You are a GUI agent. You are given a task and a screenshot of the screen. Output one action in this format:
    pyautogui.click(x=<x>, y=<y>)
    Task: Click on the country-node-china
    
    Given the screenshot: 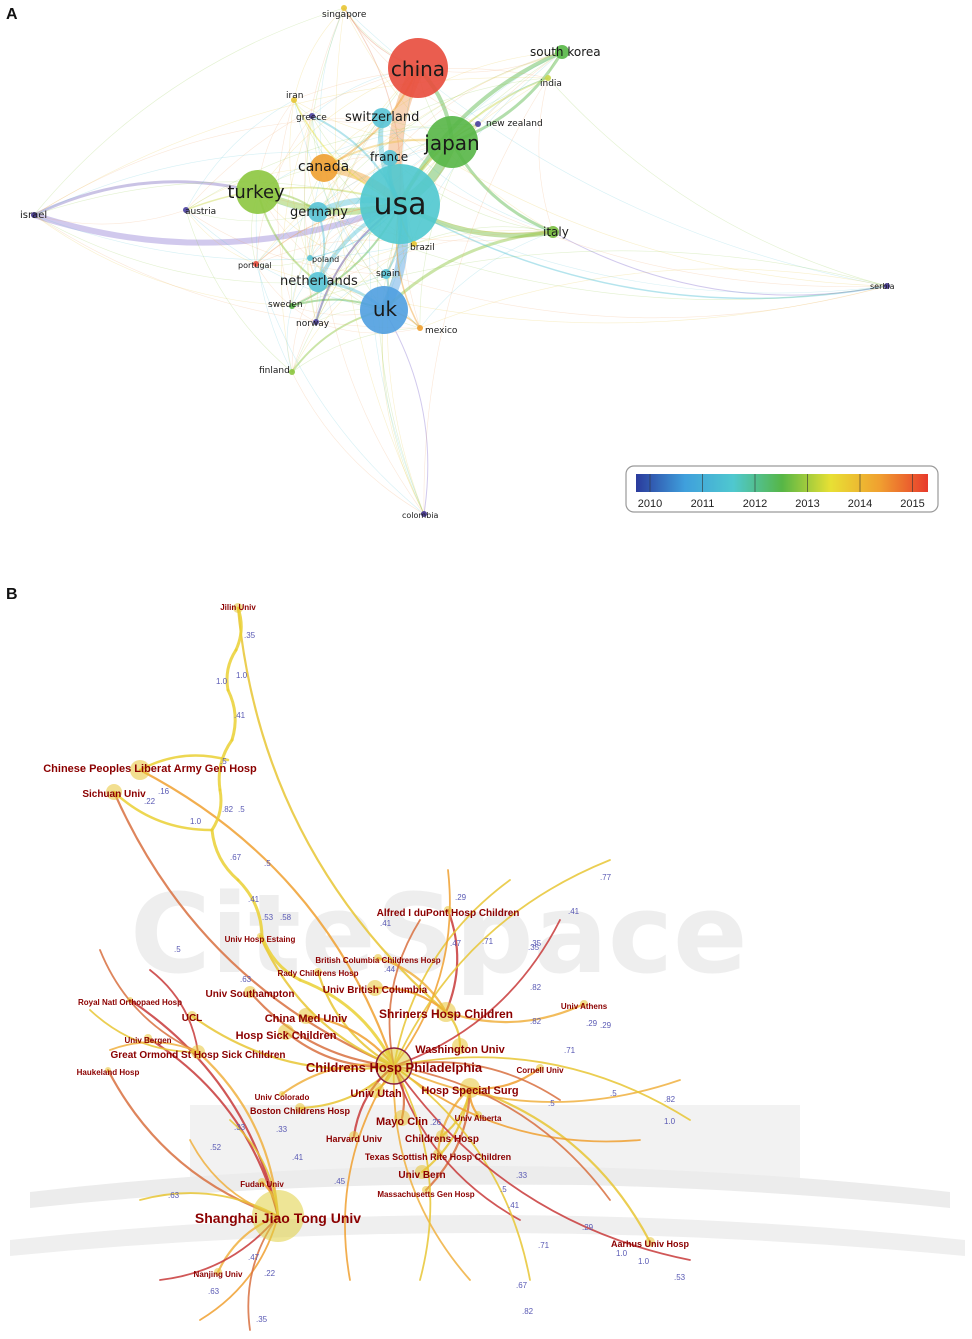 What is the action you would take?
    pyautogui.click(x=418, y=68)
    